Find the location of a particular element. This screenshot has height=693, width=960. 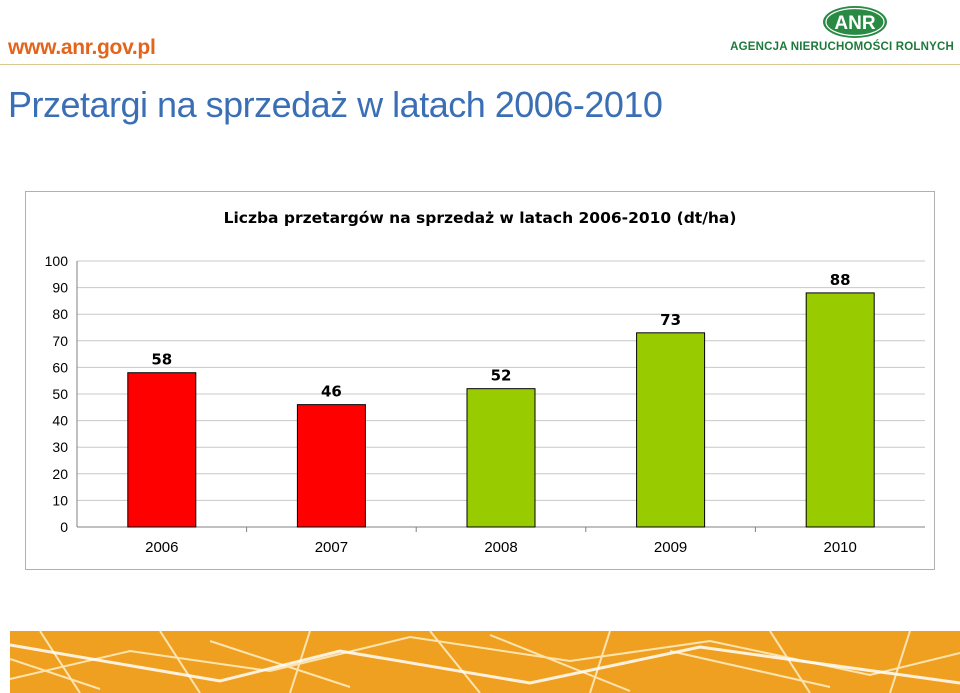

bar-2010 is located at coordinates (840, 410).